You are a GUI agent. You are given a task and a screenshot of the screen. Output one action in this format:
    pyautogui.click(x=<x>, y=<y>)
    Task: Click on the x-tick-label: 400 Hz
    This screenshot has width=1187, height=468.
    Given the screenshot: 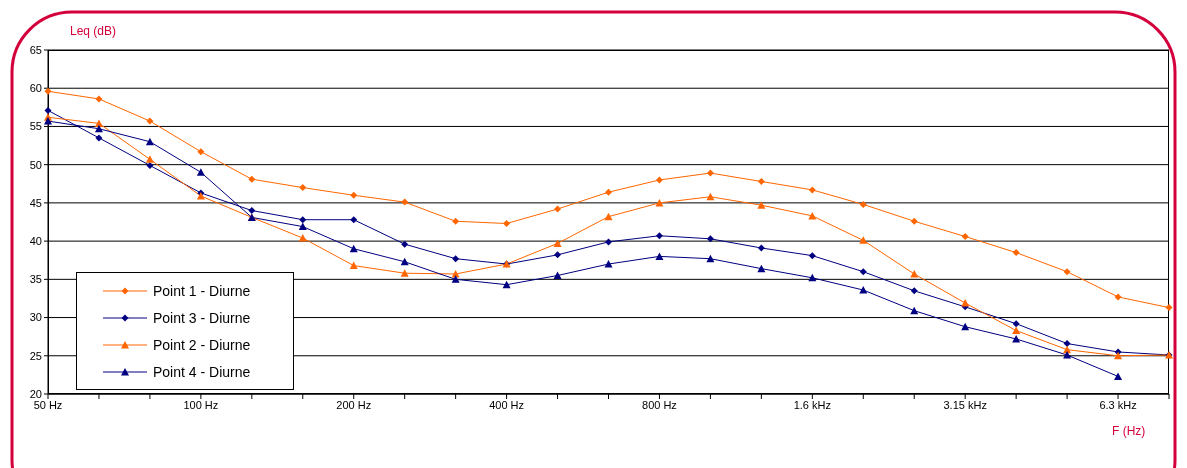 What is the action you would take?
    pyautogui.click(x=507, y=404)
    